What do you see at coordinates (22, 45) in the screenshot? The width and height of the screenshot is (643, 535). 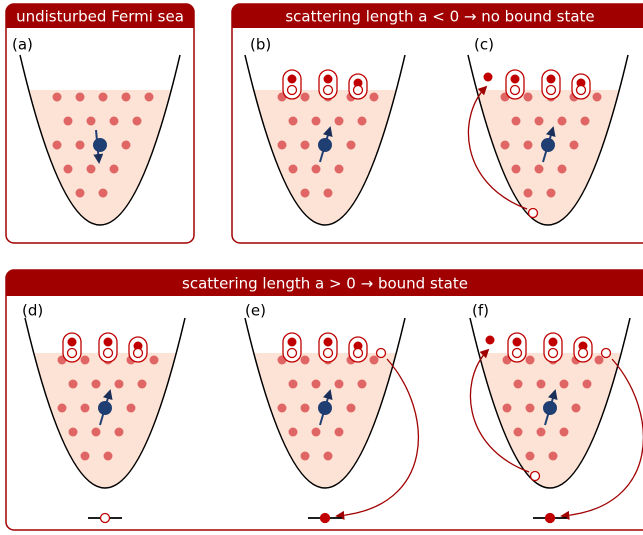 I see `panel-label: (a)` at bounding box center [22, 45].